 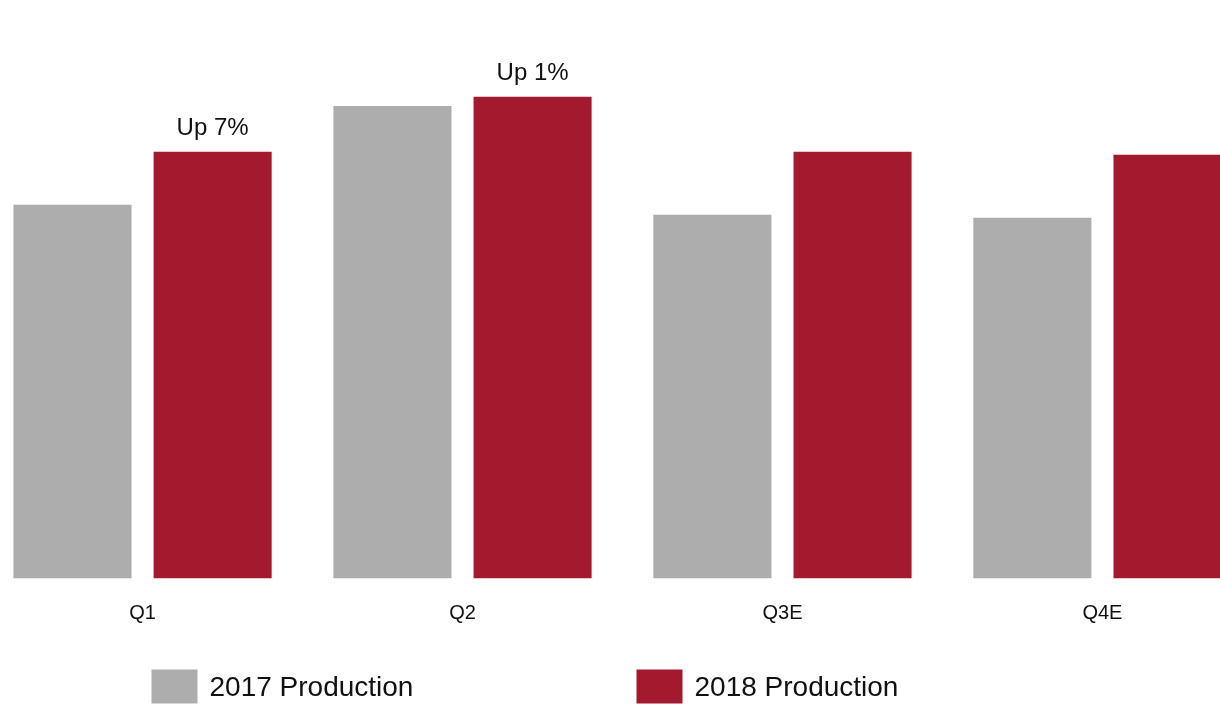 What do you see at coordinates (462, 611) in the screenshot?
I see `x-tick-label: Q2` at bounding box center [462, 611].